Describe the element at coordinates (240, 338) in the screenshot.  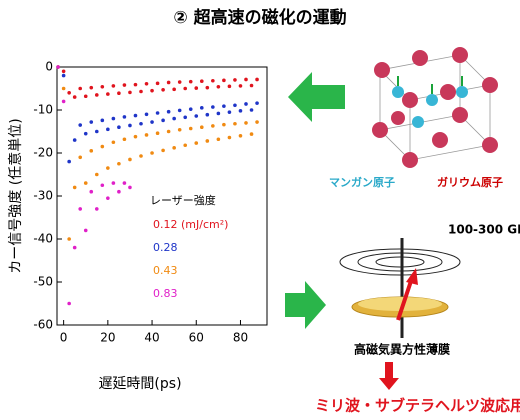
I see `x-tick-label: 80` at that location.